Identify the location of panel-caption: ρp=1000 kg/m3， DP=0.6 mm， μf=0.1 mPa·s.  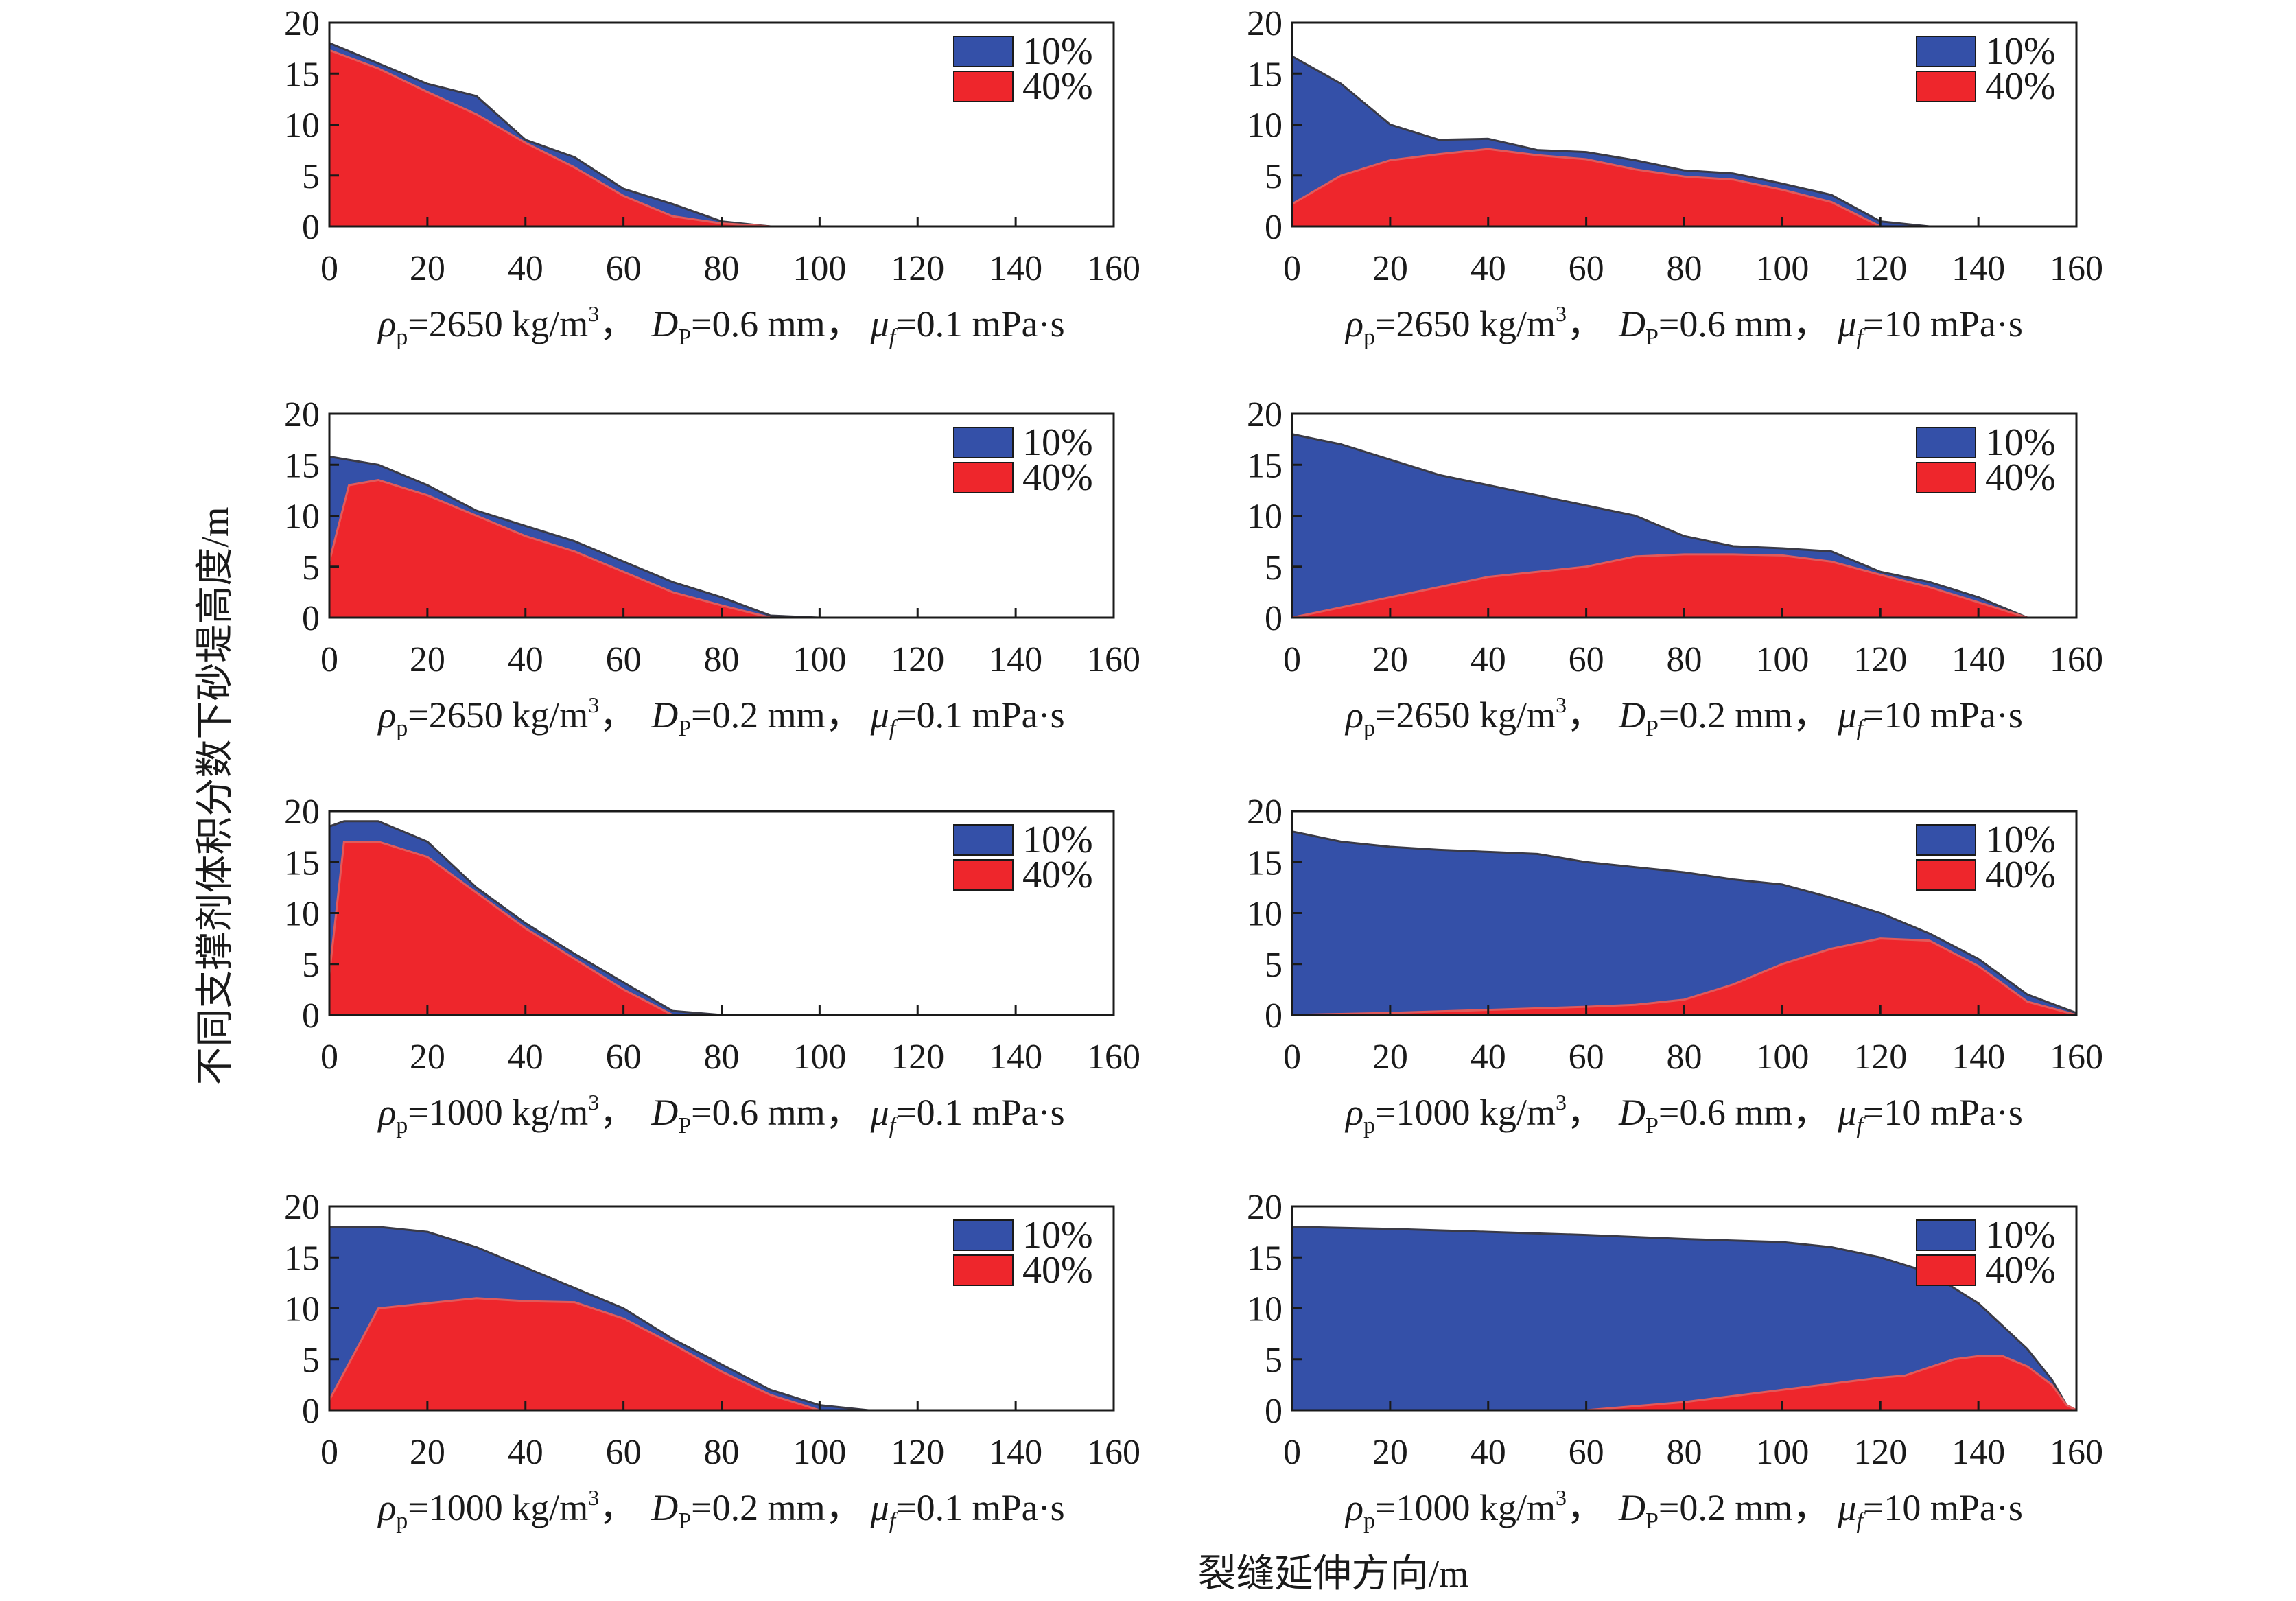
(720, 1114).